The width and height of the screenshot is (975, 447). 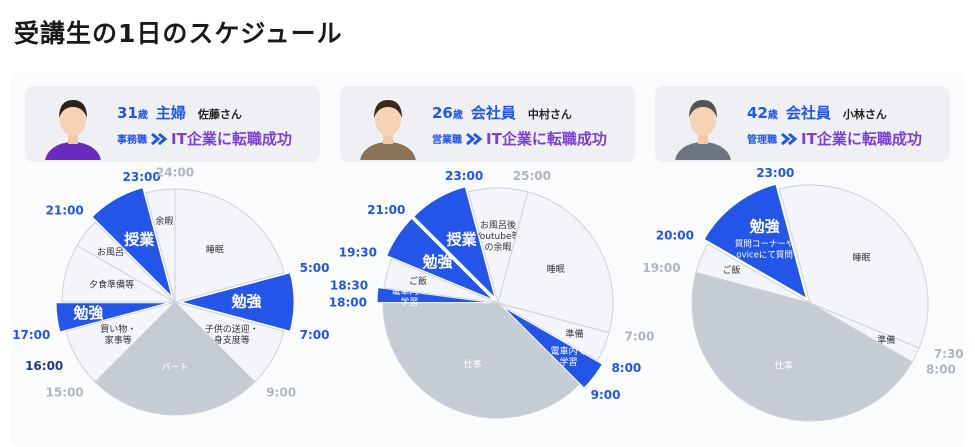 I want to click on time-label: 18:30, so click(x=349, y=285).